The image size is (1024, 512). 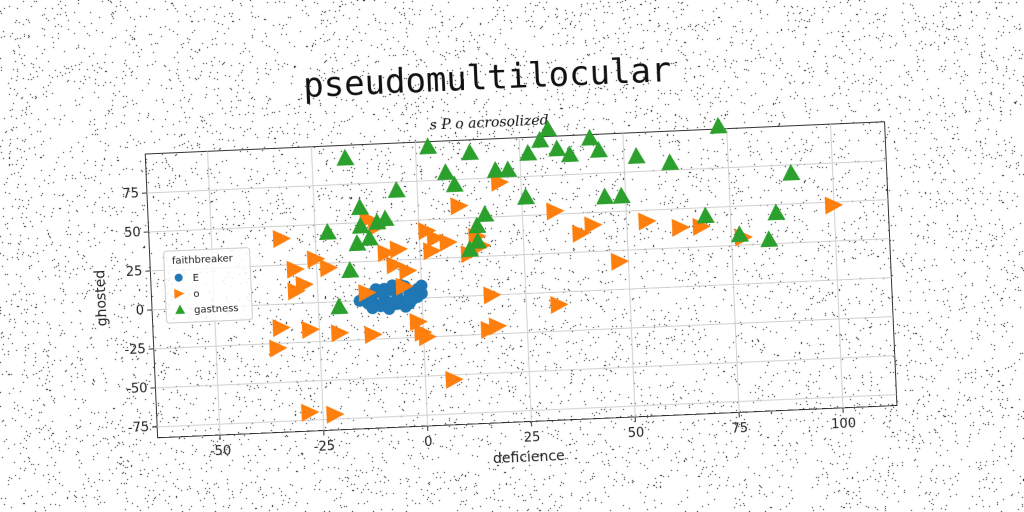 I want to click on y-ticks: -75 -50 -25 0 25 50 75, so click(x=140, y=311).